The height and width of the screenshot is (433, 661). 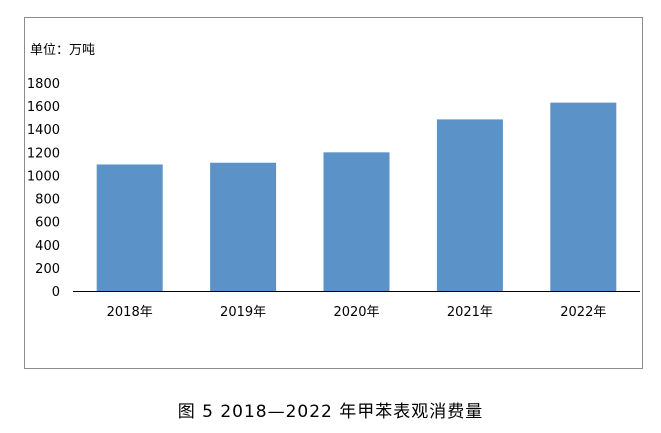 I want to click on x-axis-labels: 2018年 2019年 2020年 2021年 2022年, so click(x=357, y=312).